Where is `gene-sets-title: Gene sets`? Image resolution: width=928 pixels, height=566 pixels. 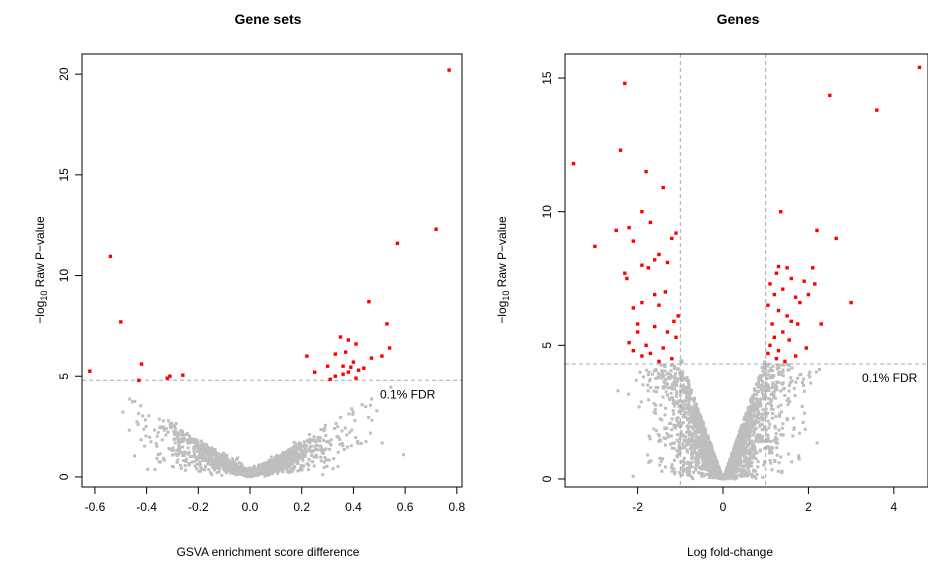 gene-sets-title: Gene sets is located at coordinates (268, 19).